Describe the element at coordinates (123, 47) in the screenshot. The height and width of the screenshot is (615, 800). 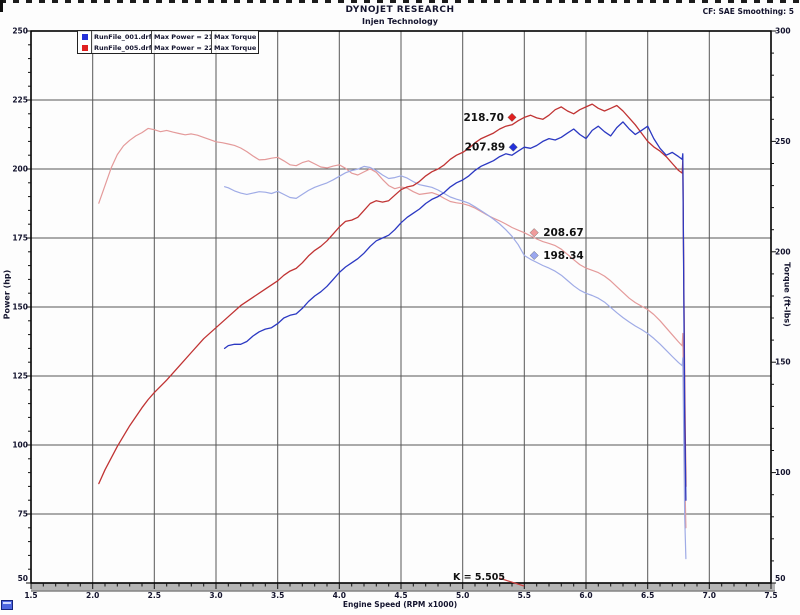
I see `legend-file-name: RunFile_005.drf` at that location.